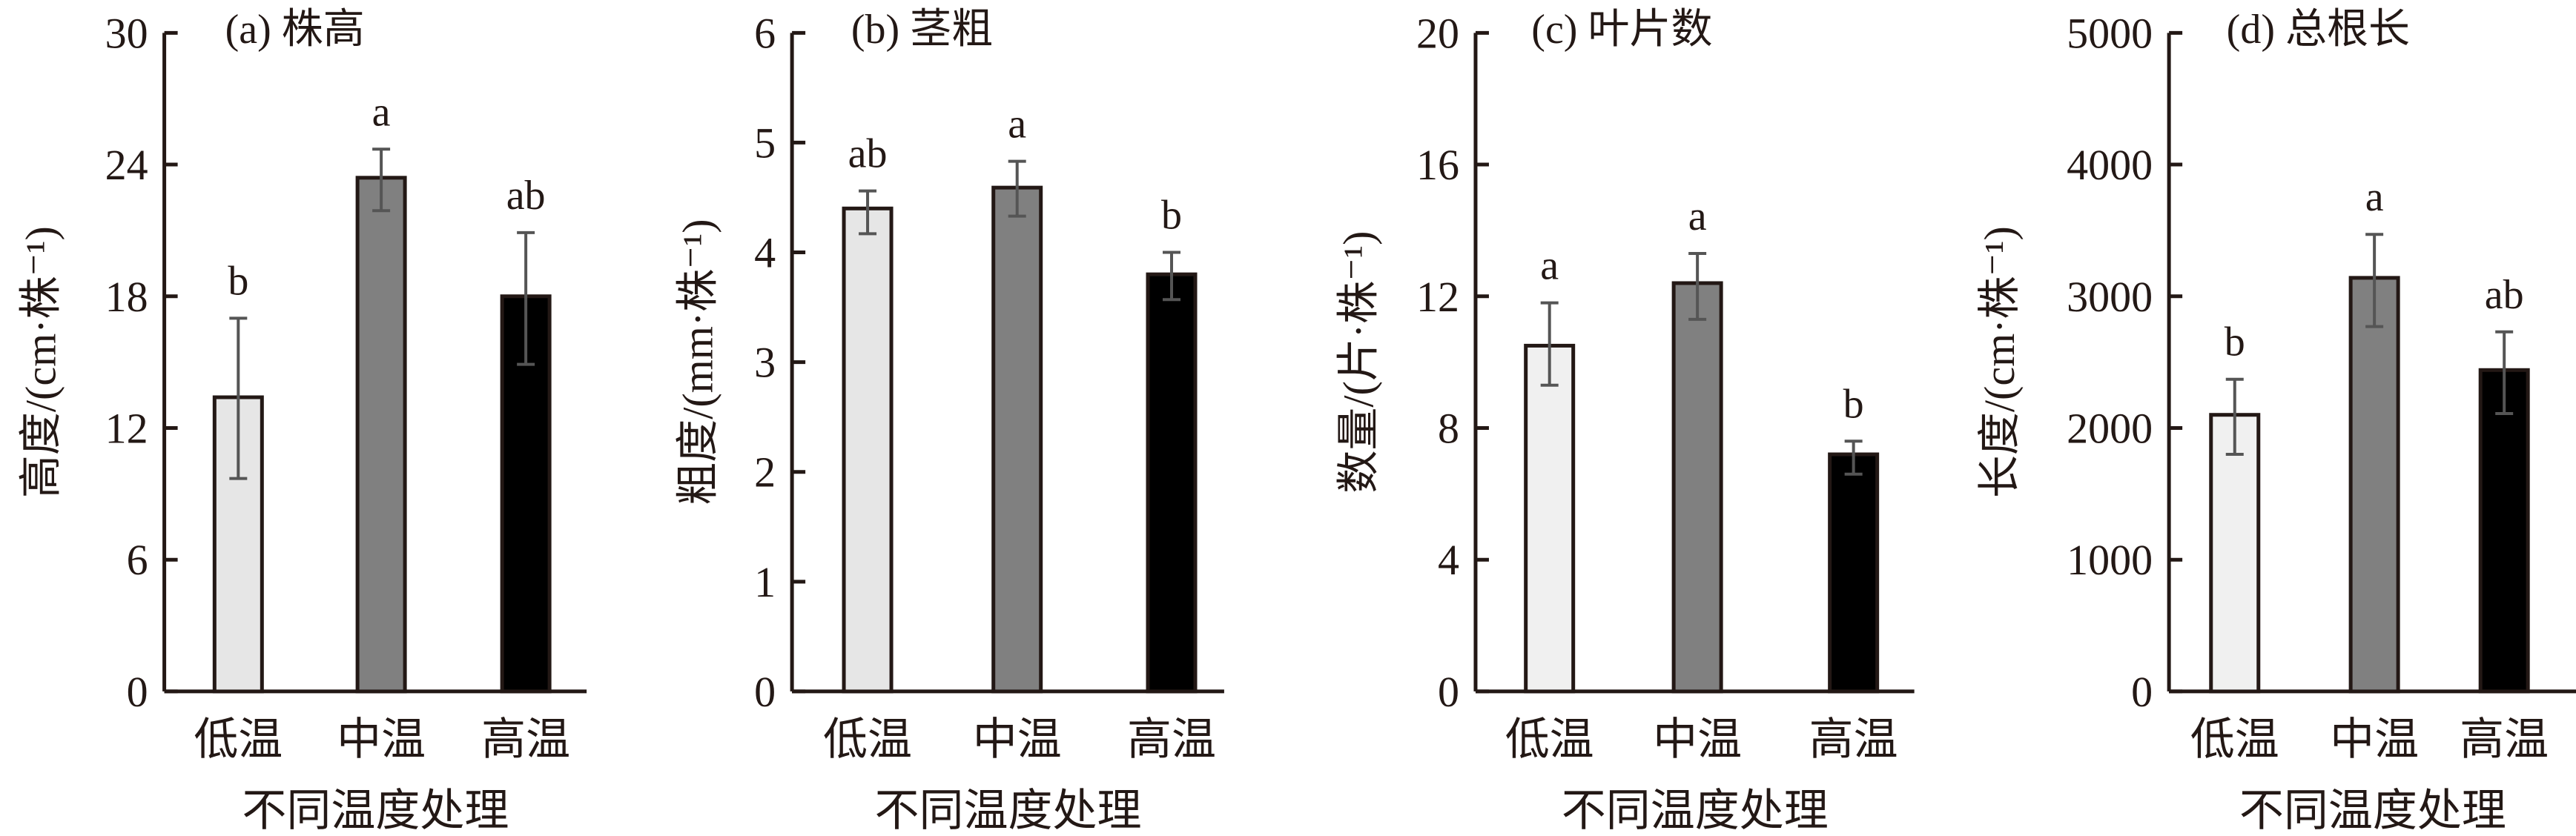 This screenshot has height=836, width=2576. I want to click on y-tick-label: 3, so click(765, 363).